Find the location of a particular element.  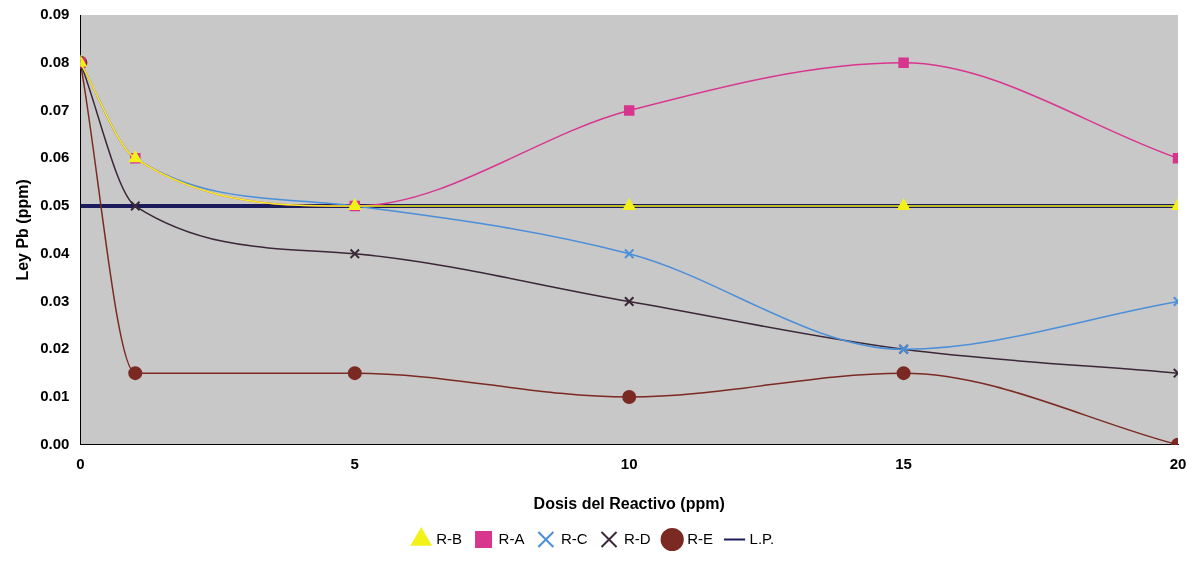

y-tick-label: 0.09 is located at coordinates (55, 14).